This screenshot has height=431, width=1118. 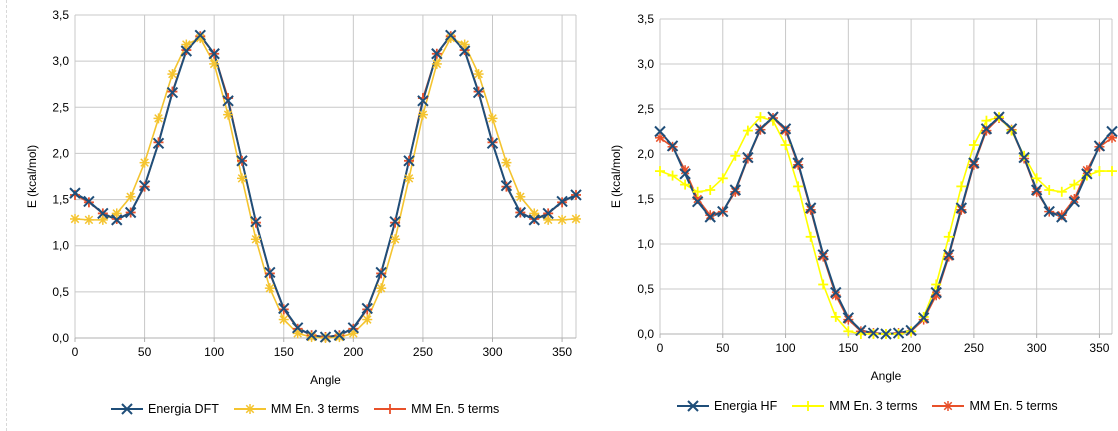 I want to click on legend-item: Energia DFT, so click(x=164, y=409).